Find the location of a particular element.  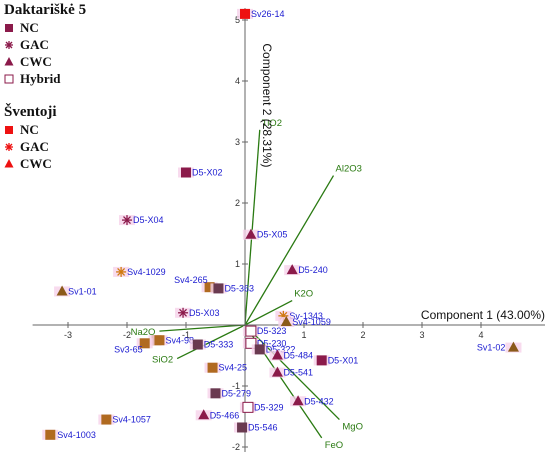

data-point: D5-541 is located at coordinates (291, 372).